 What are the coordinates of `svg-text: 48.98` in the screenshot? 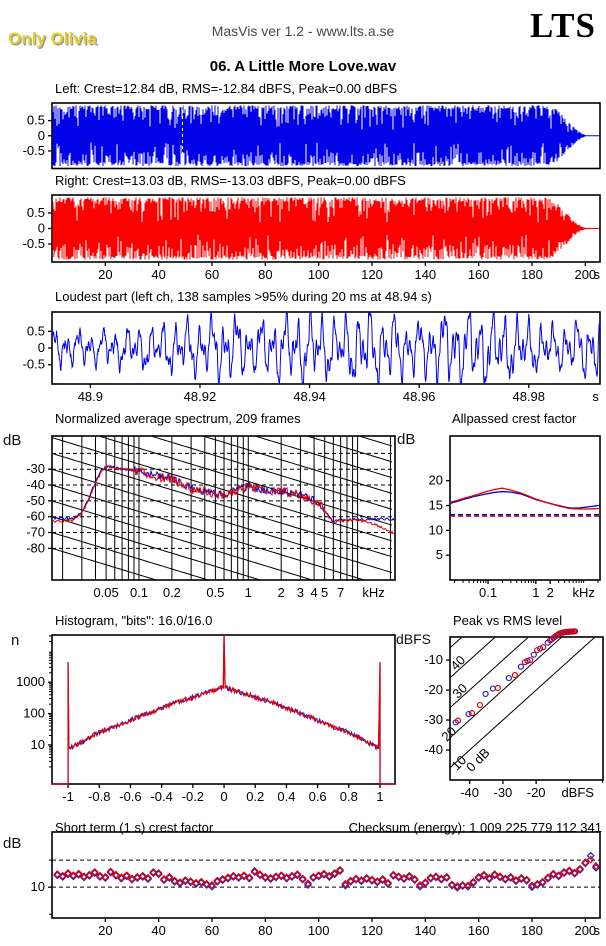 It's located at (528, 396).